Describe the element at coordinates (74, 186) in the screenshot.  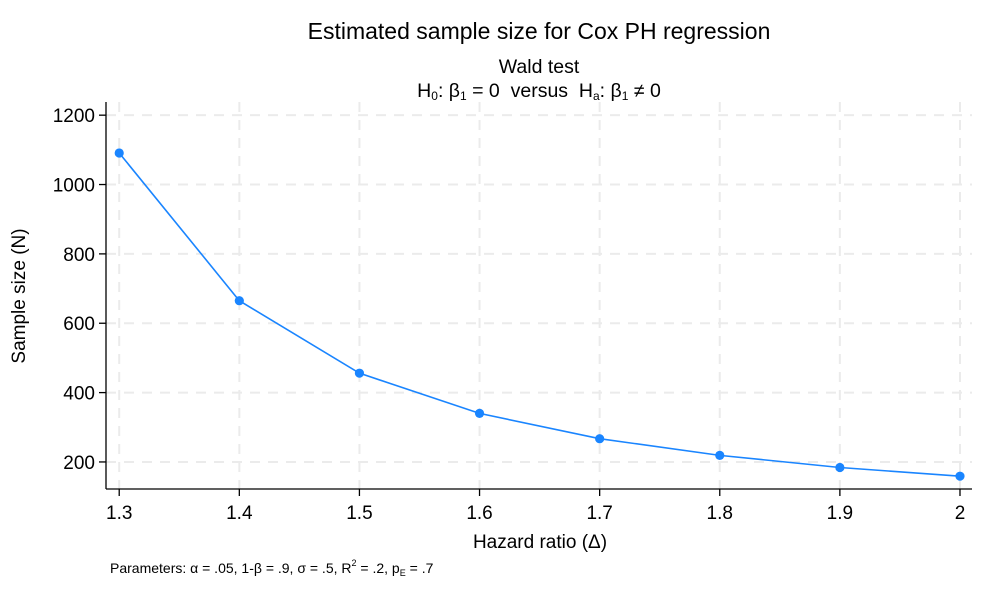
I see `y-tick-label: 1000` at that location.